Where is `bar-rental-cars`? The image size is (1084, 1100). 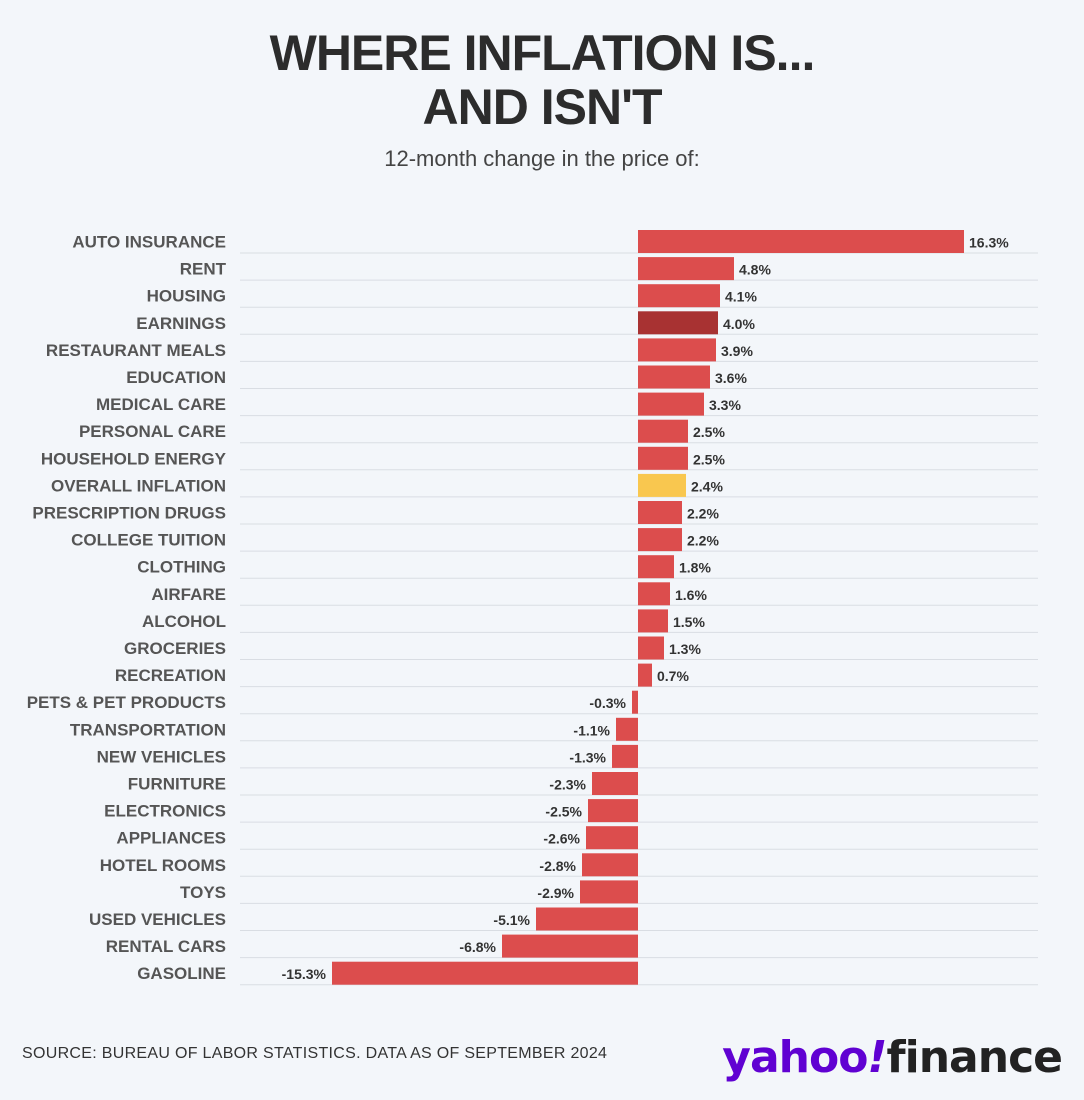 bar-rental-cars is located at coordinates (570, 946).